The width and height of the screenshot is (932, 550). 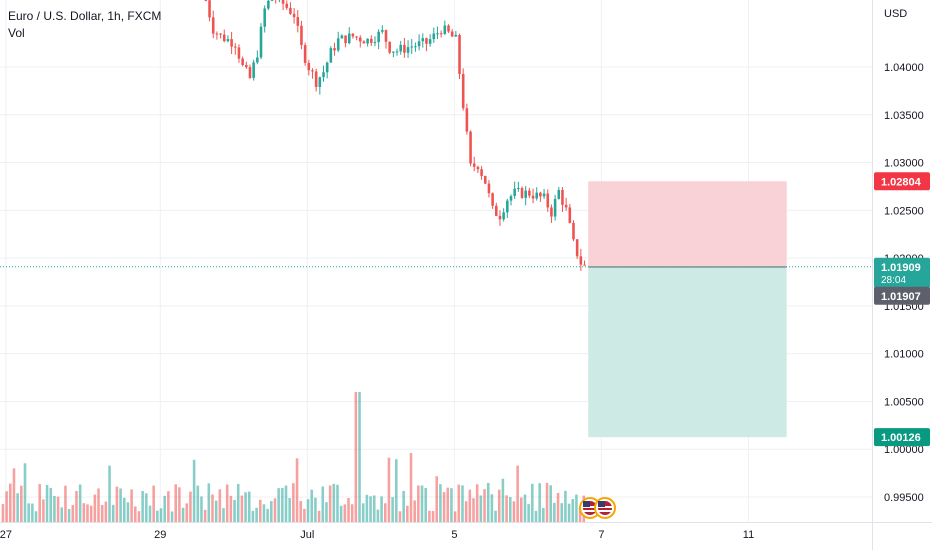 I want to click on volume-indicator-label: Vol, so click(x=16, y=33).